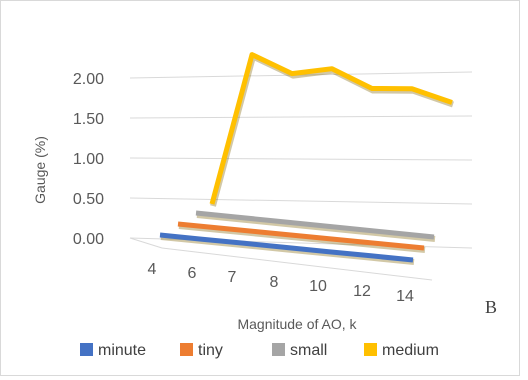  Describe the element at coordinates (297, 264) in the screenshot. I see `floor-front-edge` at that location.